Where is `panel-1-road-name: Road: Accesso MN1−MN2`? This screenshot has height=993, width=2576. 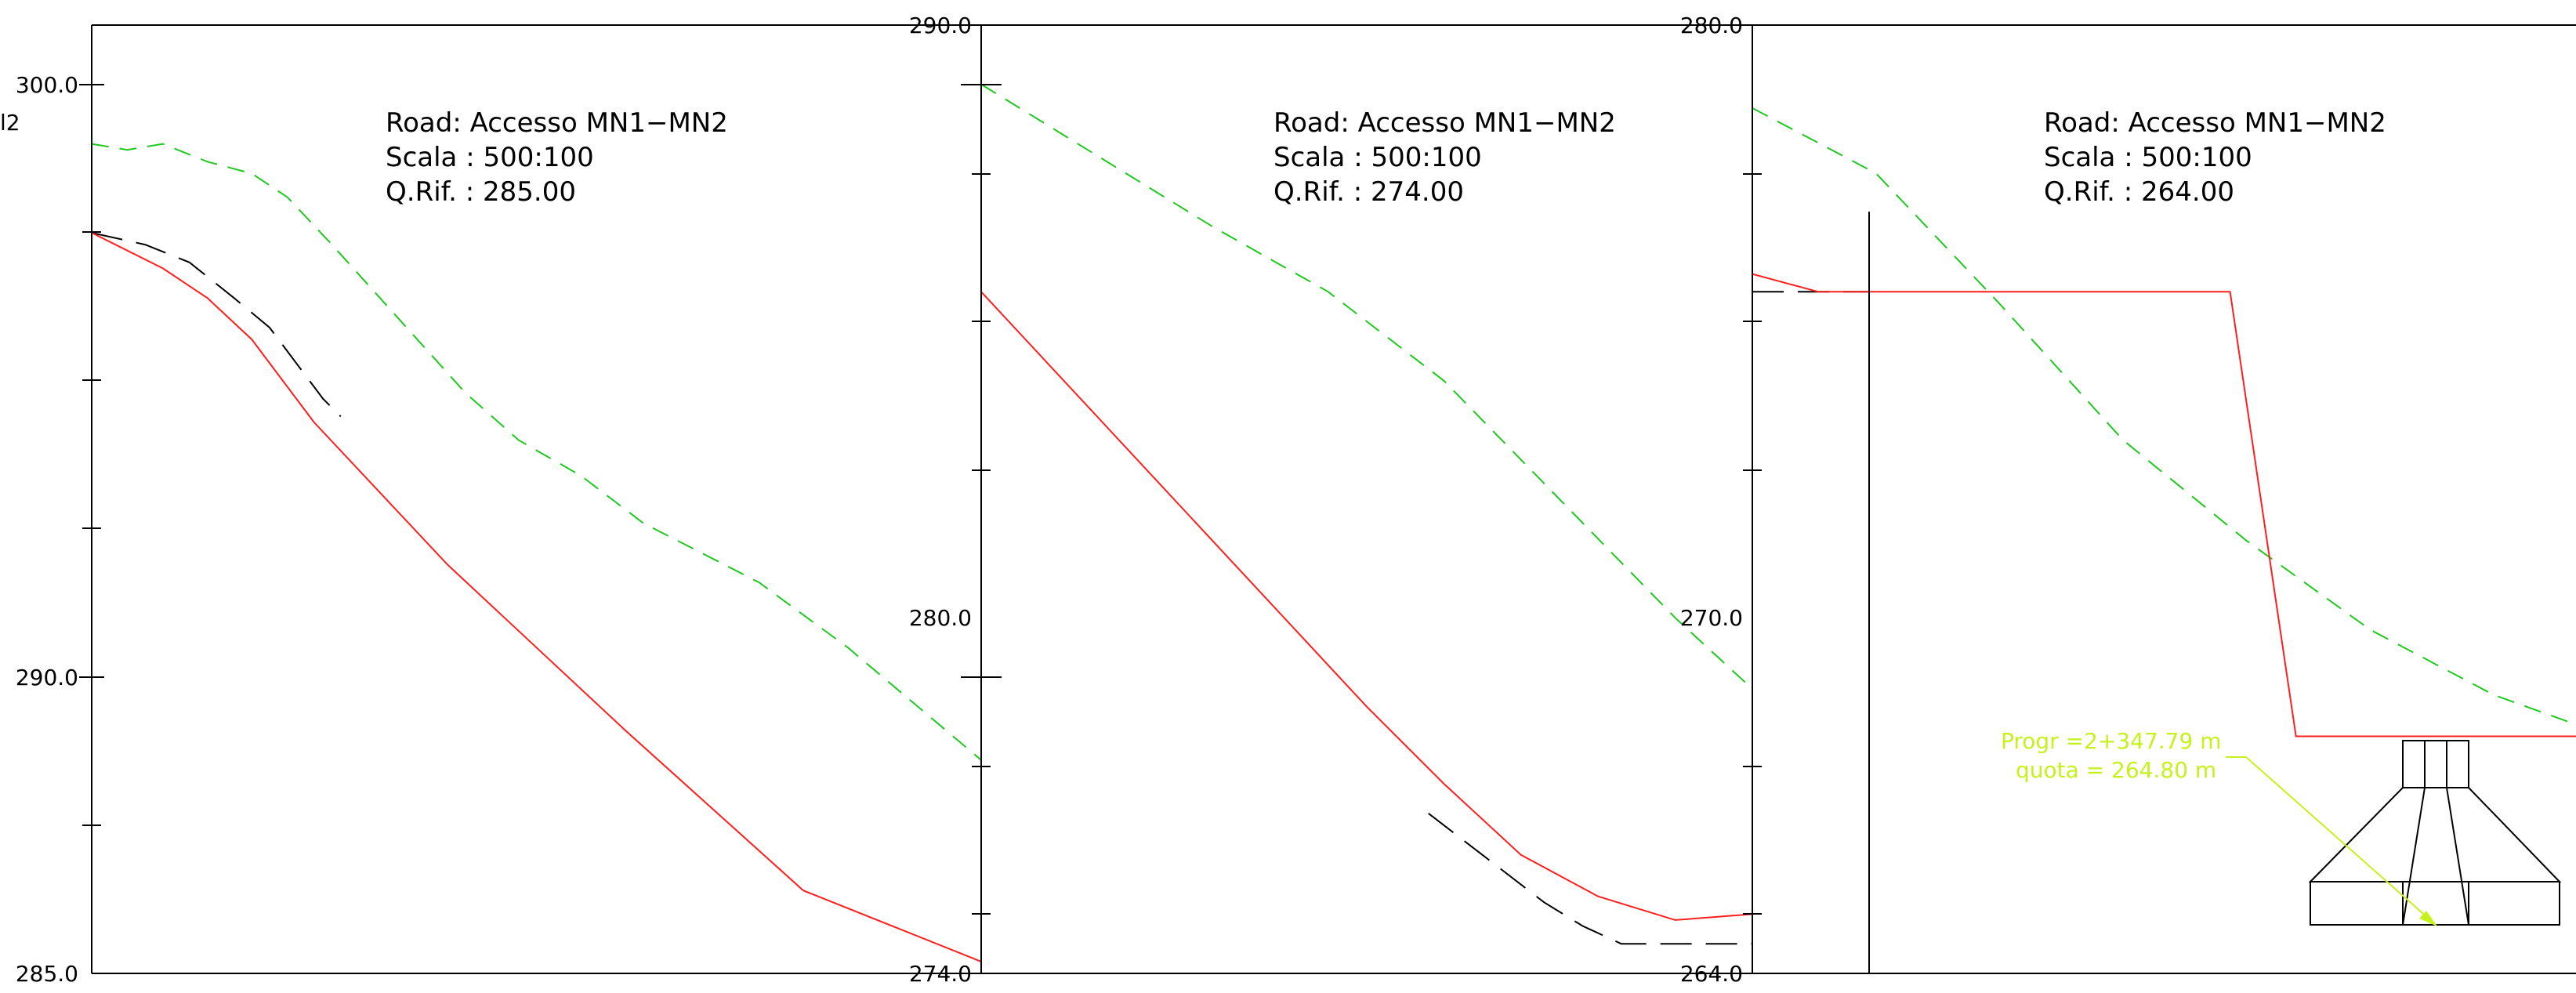
panel-1-road-name: Road: Accesso MN1−MN2 is located at coordinates (557, 123).